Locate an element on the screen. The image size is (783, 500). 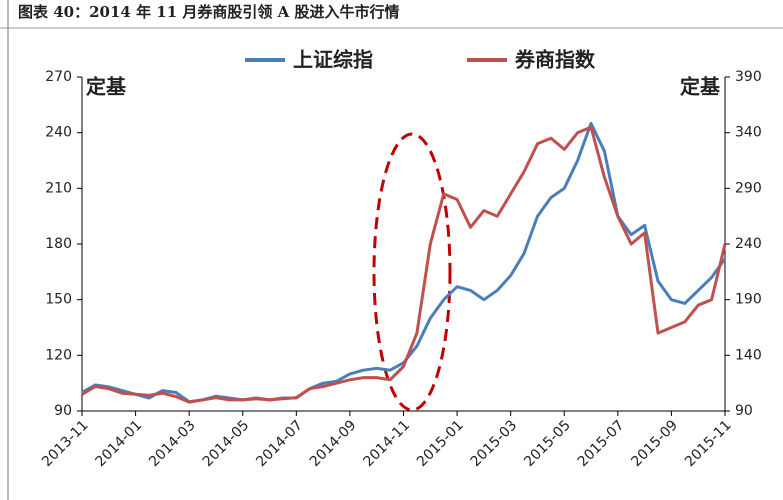
y2-tick-label: 190 is located at coordinates (748, 300).